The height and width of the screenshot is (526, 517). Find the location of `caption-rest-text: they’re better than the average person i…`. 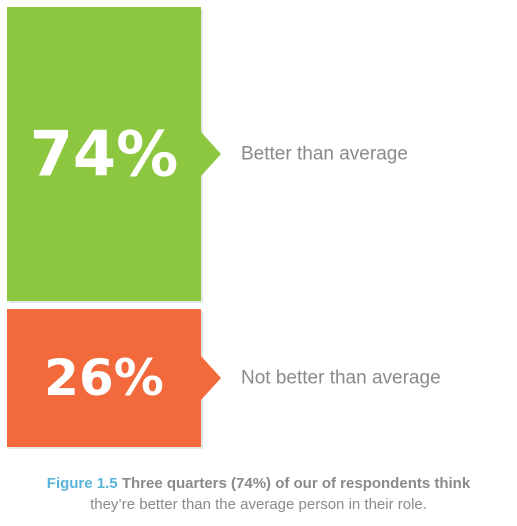

caption-rest-text: they’re better than the average person i… is located at coordinates (258, 504).